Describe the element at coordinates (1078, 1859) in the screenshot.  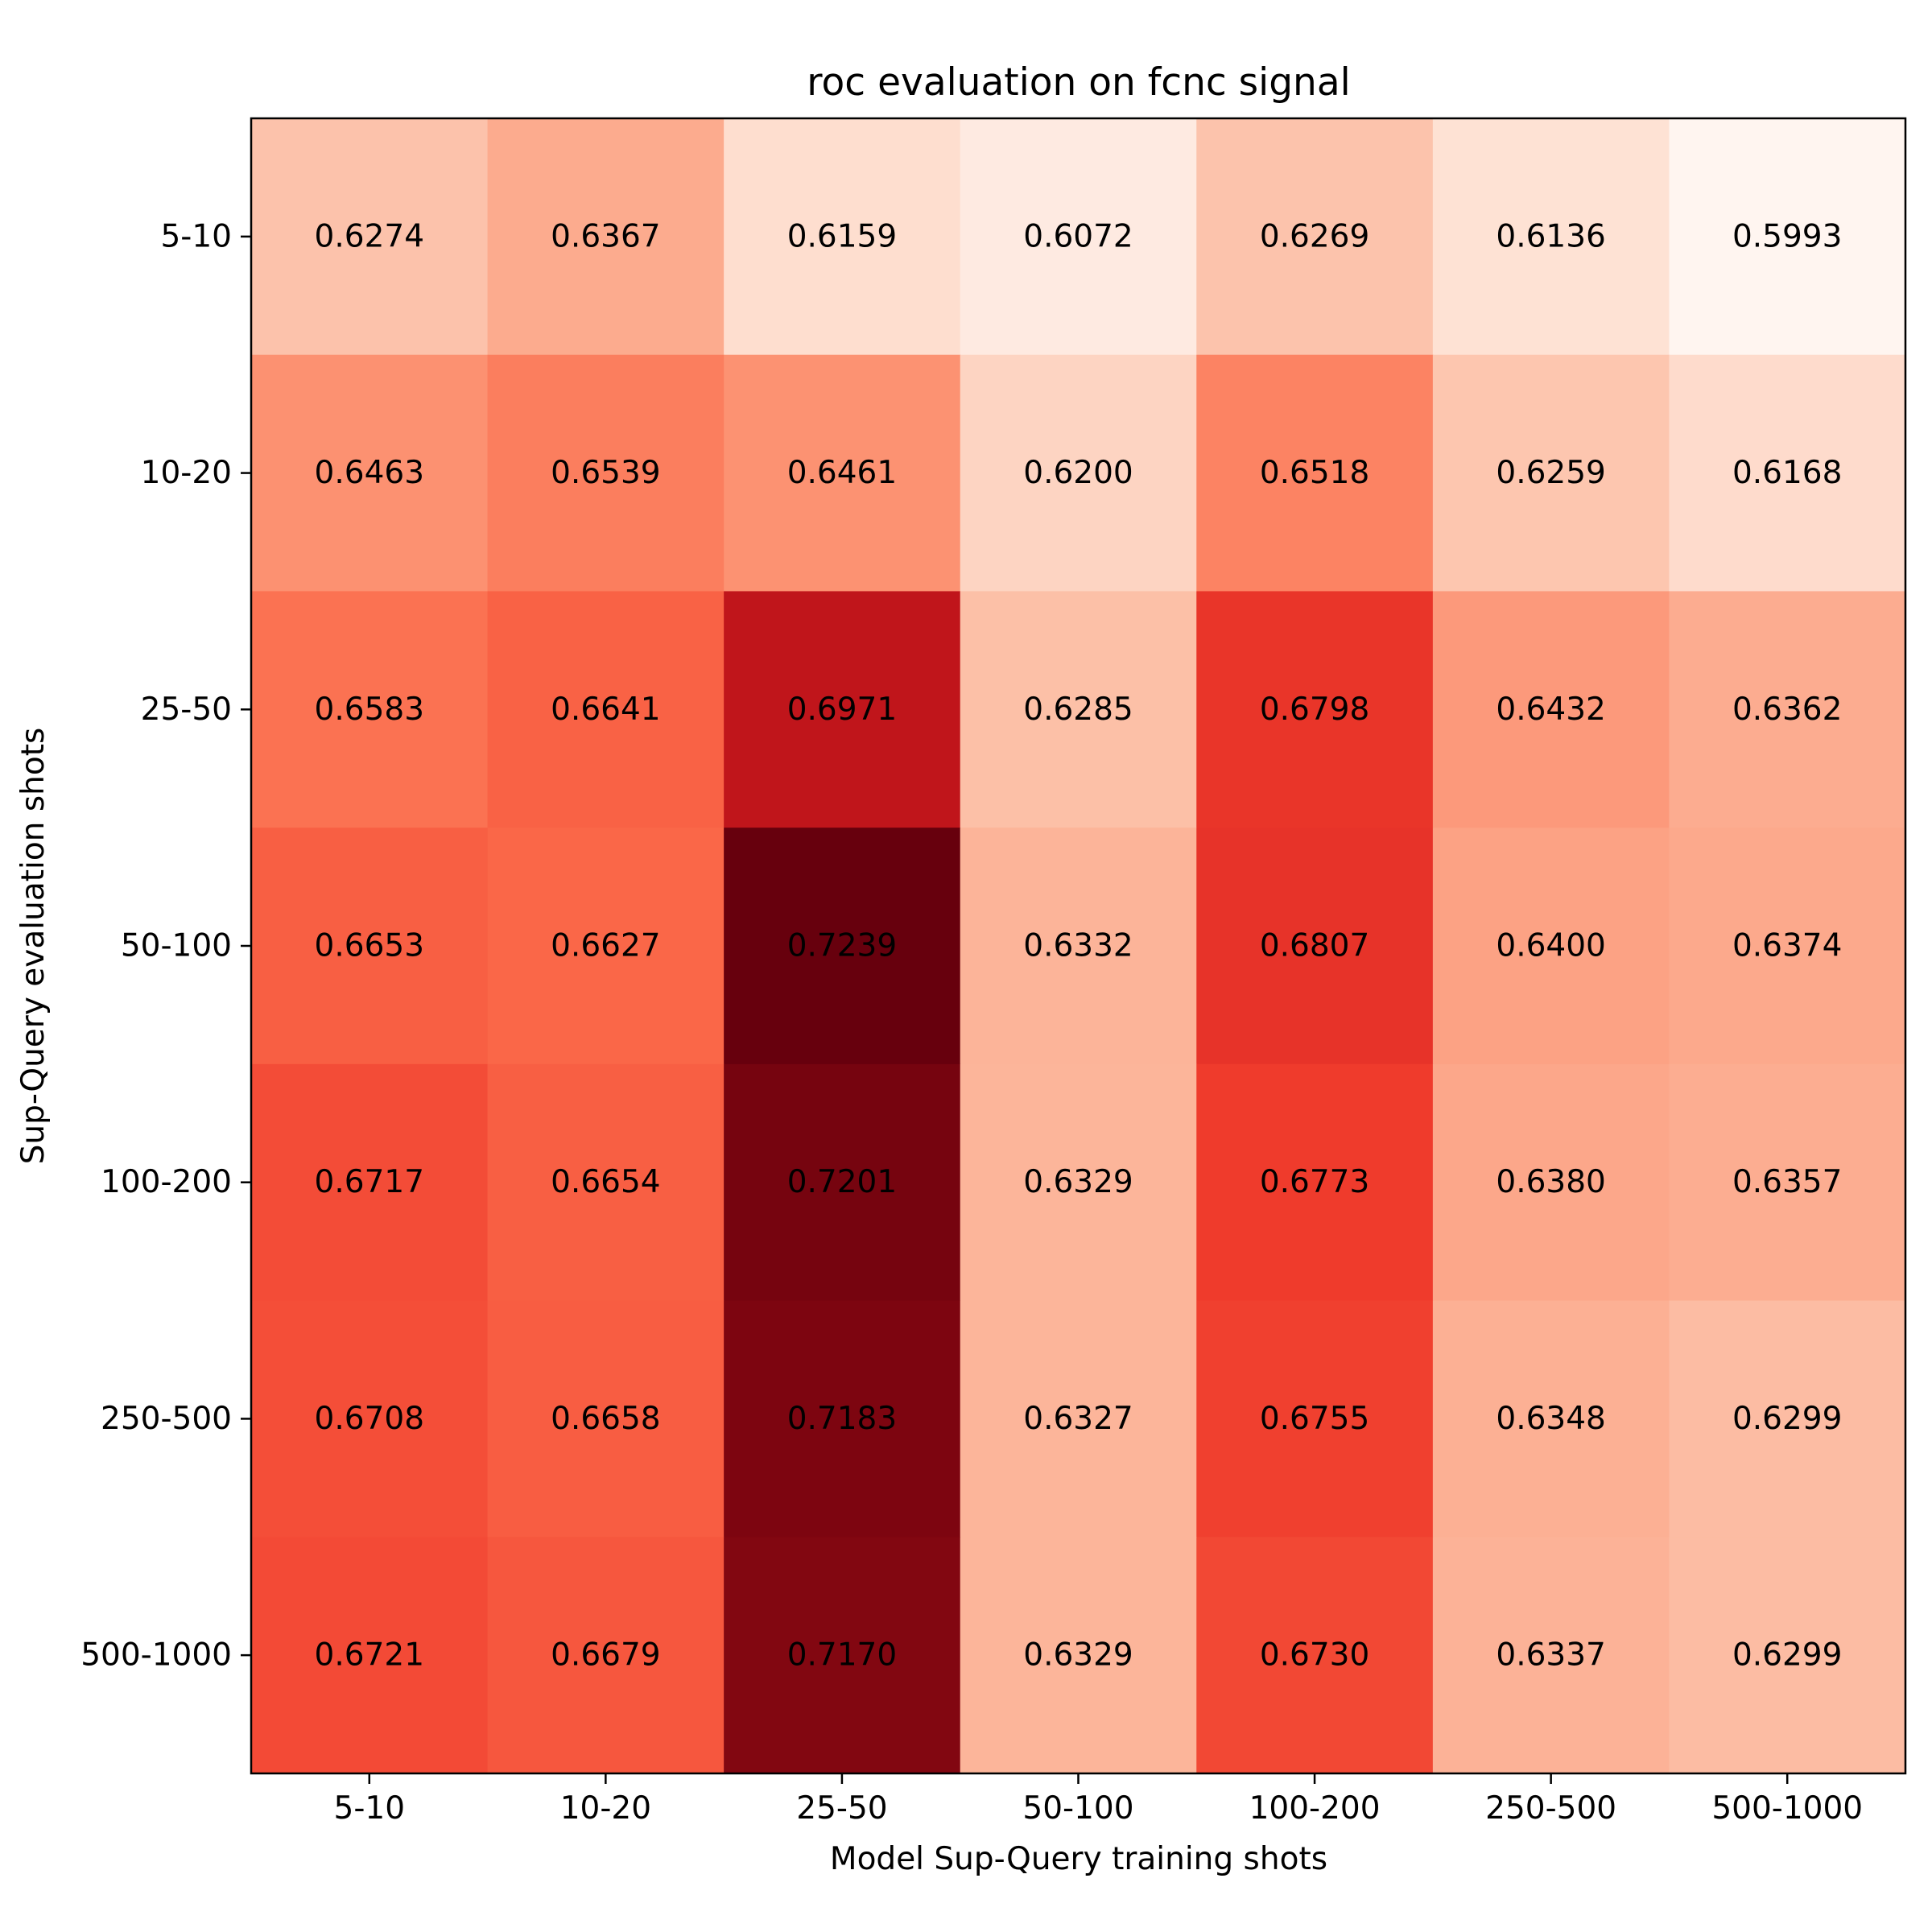
I see `x-axis-label: Model Sup-Query training shots` at that location.